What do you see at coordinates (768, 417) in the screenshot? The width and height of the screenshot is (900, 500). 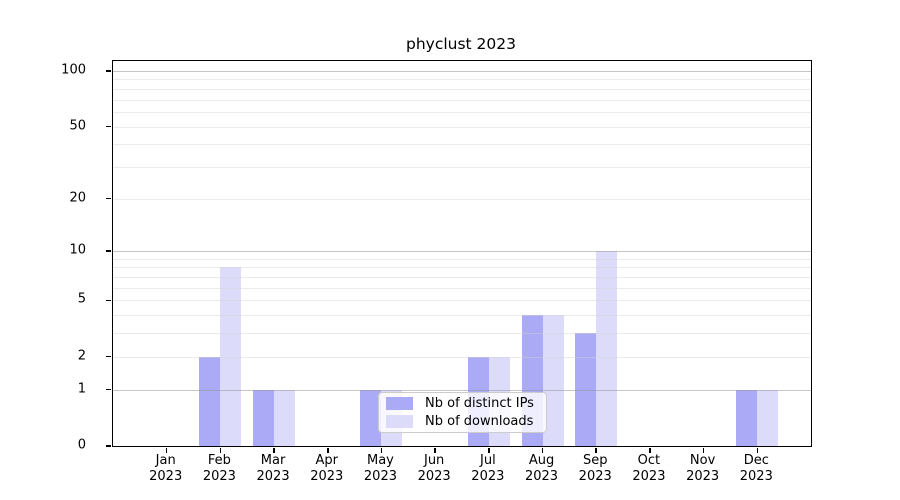 I see `bar-nb-of-downloads-dec` at bounding box center [768, 417].